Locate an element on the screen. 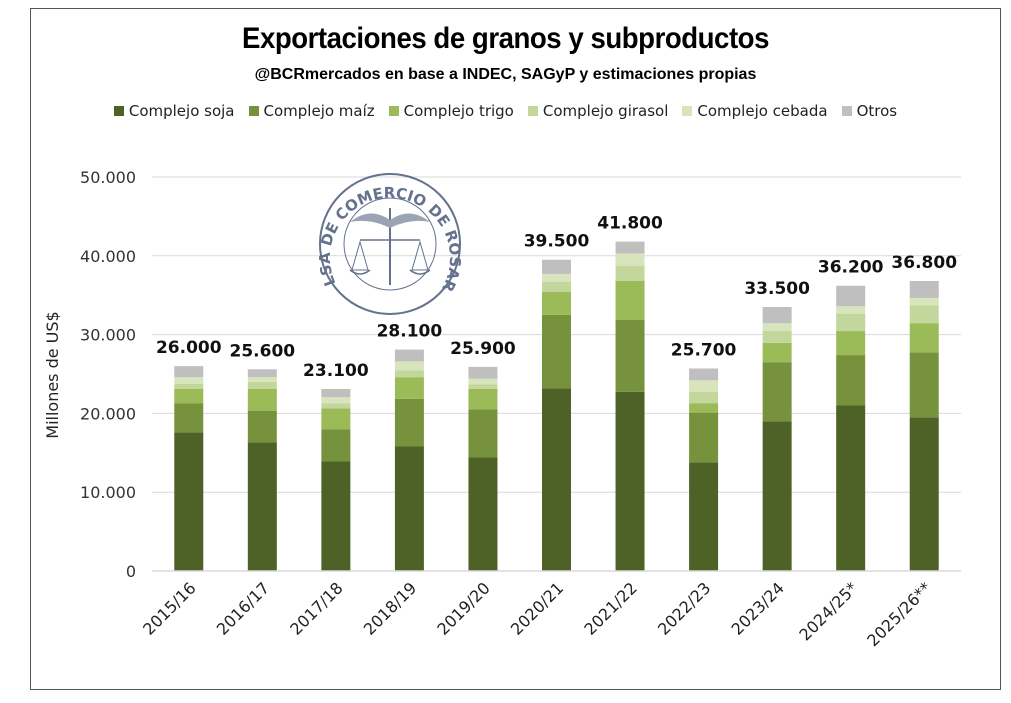 The image size is (1011, 703). total-label: 36.800 is located at coordinates (924, 263).